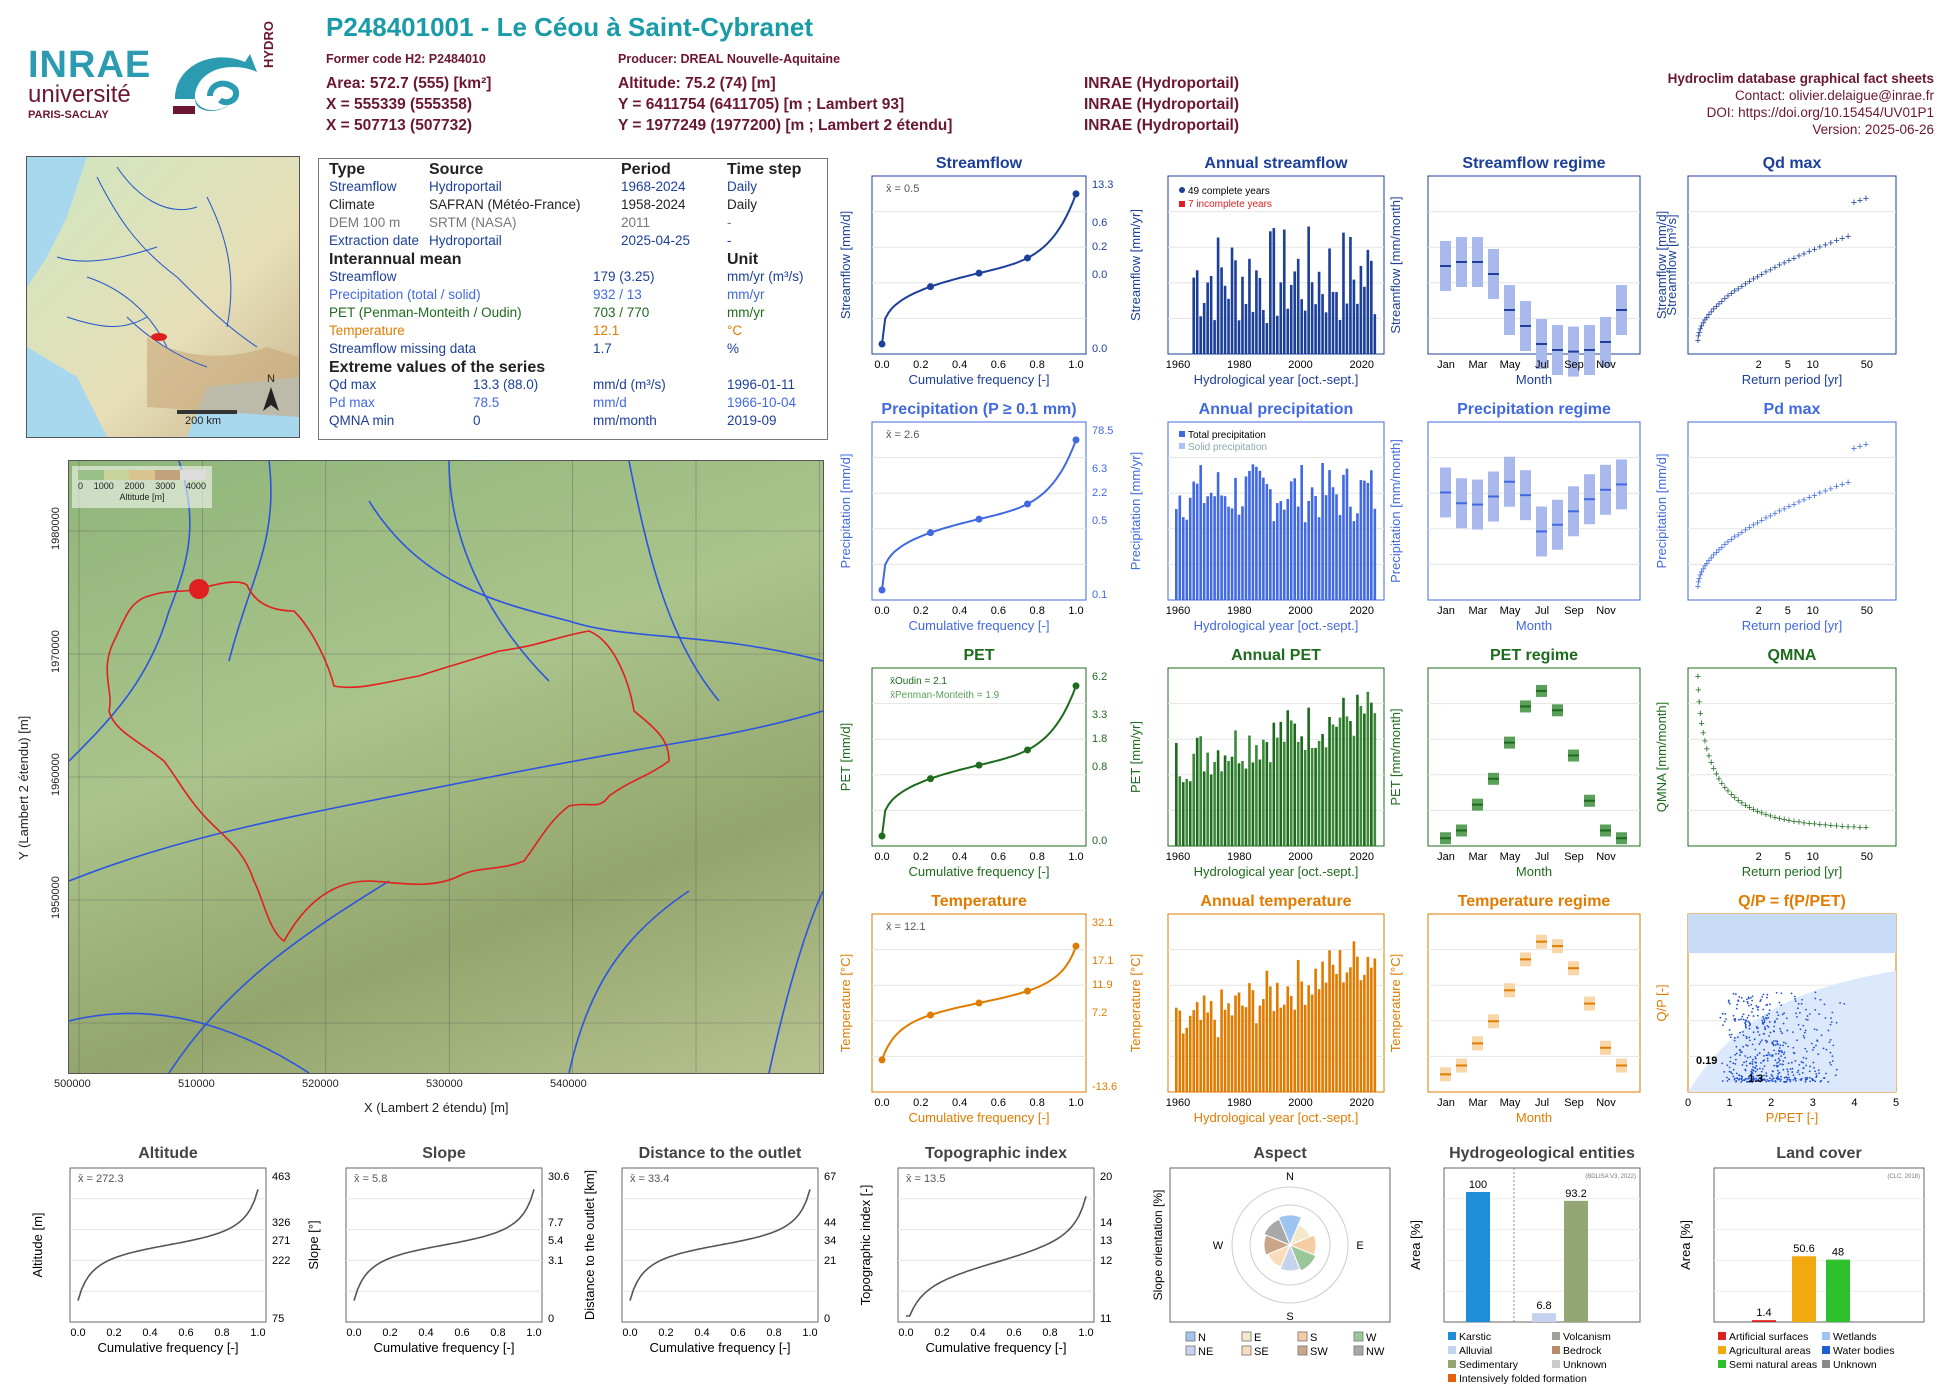  What do you see at coordinates (1722, 1350) in the screenshot?
I see `legend-swatch` at bounding box center [1722, 1350].